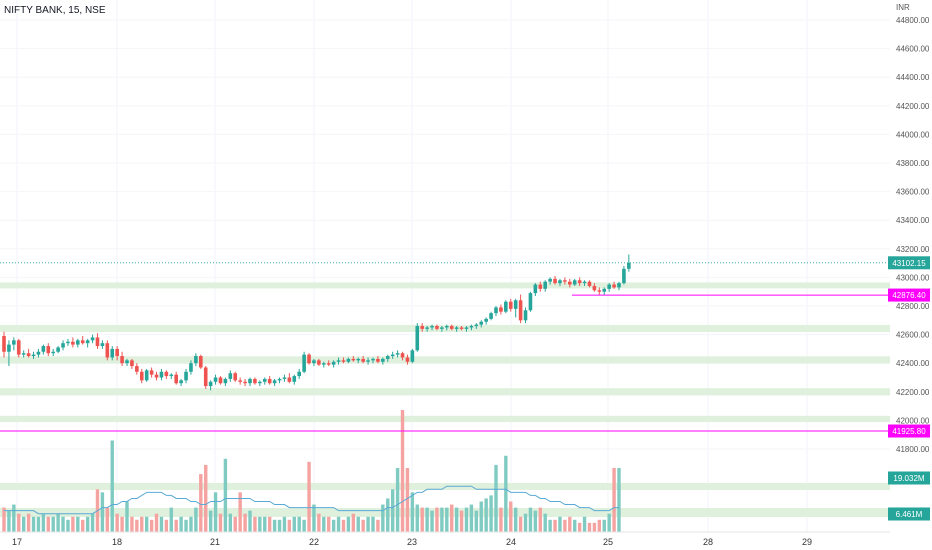 This screenshot has width=932, height=550. I want to click on currency-label: INR, so click(903, 7).